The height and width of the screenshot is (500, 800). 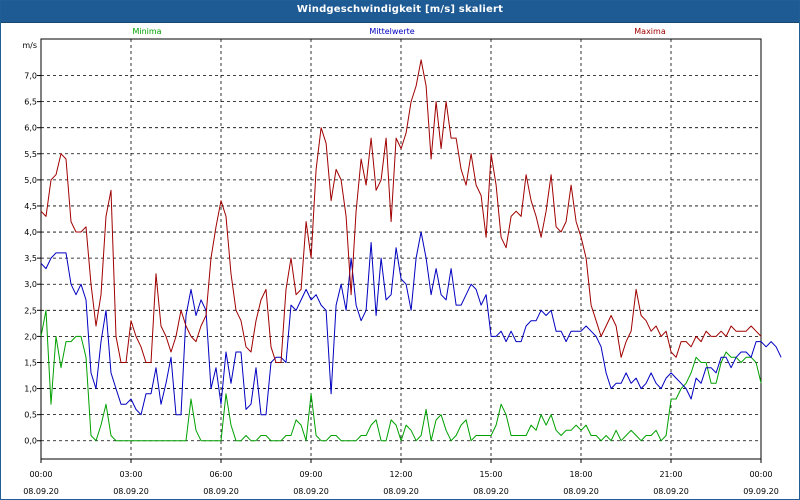 I want to click on x-tick-time-label: 06:00, so click(x=220, y=474).